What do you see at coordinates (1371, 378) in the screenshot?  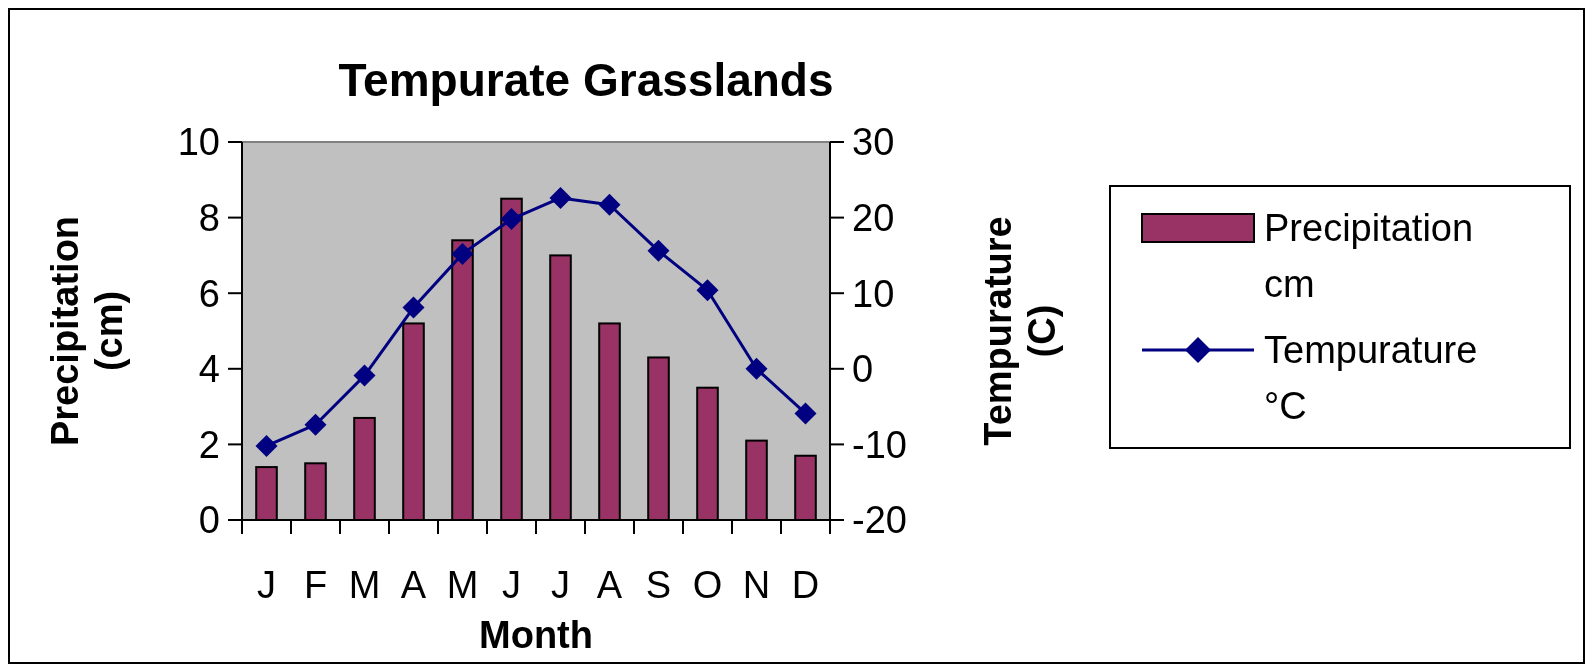 I see `legend-label: Tempurature °C` at bounding box center [1371, 378].